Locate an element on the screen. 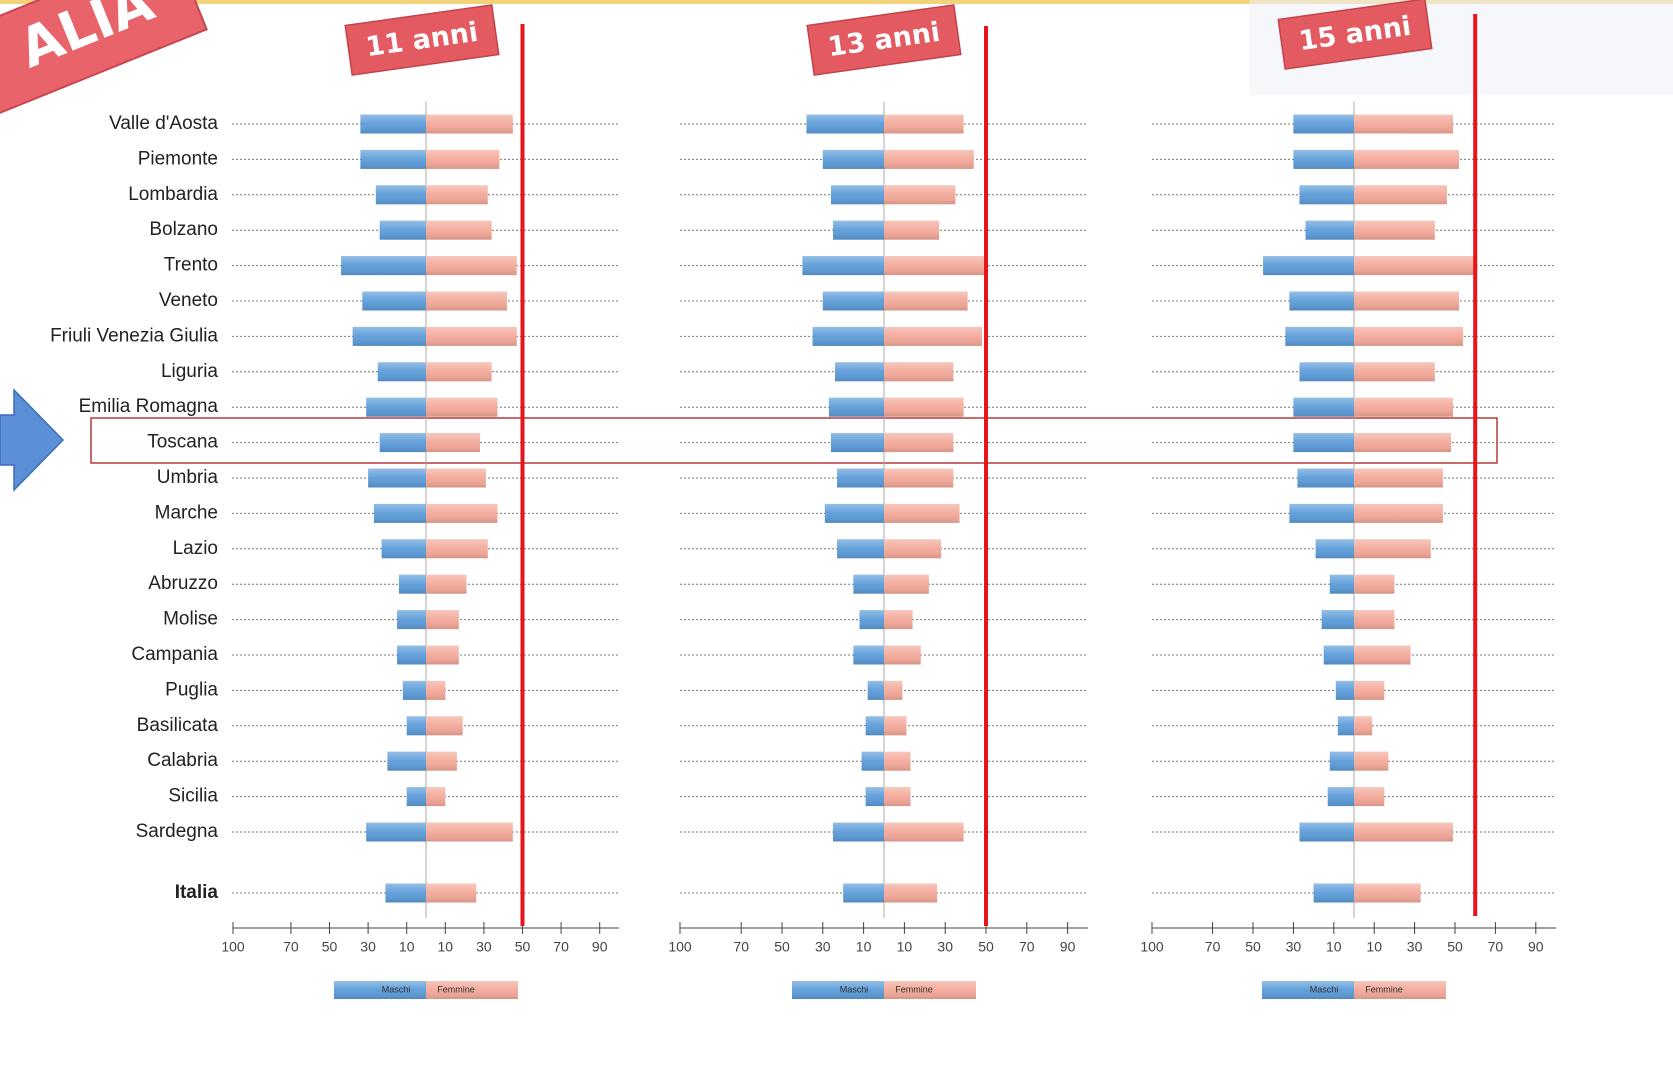 This screenshot has height=1067, width=1673. category-label: Molise is located at coordinates (190, 619).